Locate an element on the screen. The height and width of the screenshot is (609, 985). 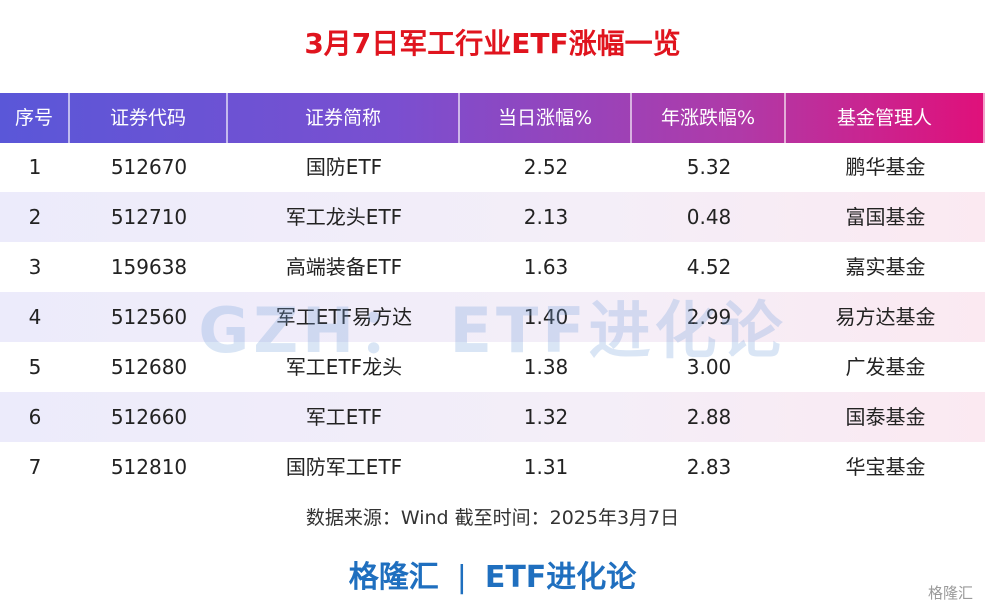
table-cell: 军工ETF is located at coordinates (344, 417).